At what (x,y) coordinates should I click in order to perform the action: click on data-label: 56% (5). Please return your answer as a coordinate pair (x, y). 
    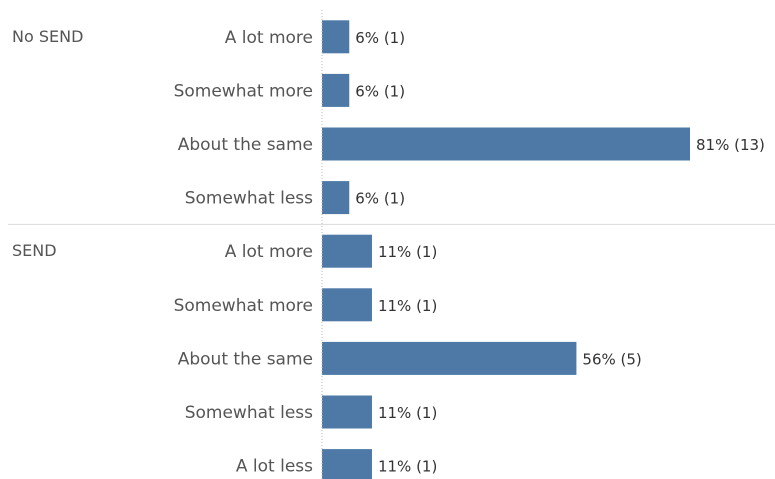
    Looking at the image, I should click on (611, 359).